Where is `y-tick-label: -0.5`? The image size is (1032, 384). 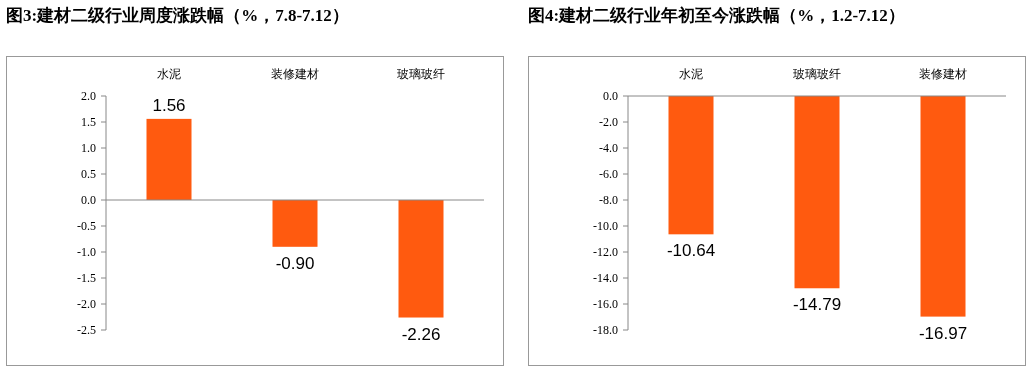
y-tick-label: -0.5 is located at coordinates (86, 226).